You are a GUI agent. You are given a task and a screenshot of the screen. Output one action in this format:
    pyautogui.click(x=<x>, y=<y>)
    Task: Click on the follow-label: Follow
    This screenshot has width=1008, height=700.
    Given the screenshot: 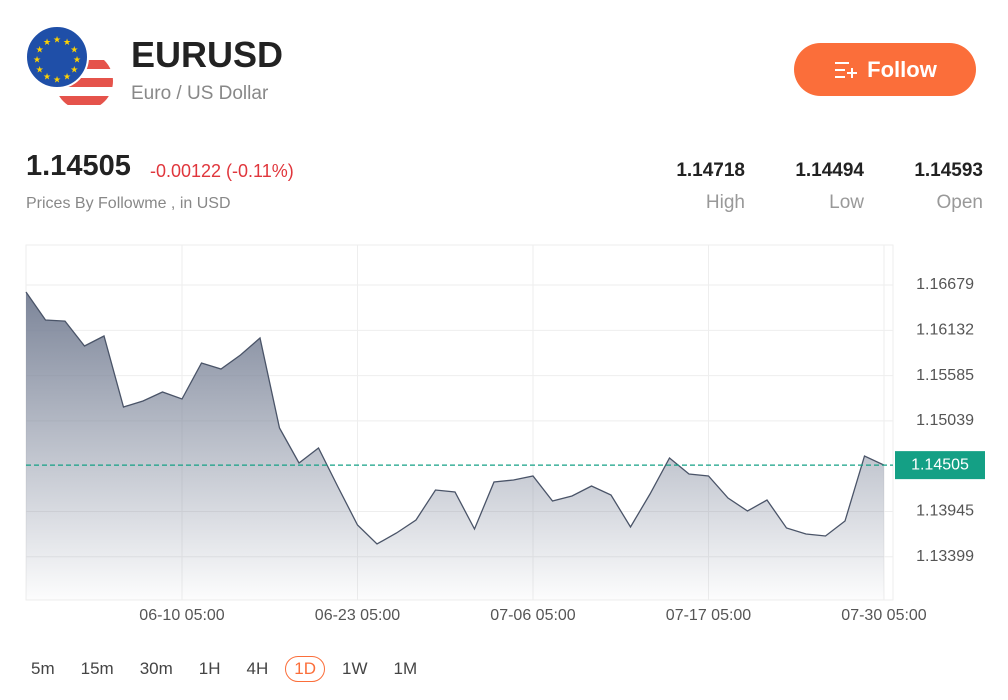 What is the action you would take?
    pyautogui.click(x=902, y=69)
    